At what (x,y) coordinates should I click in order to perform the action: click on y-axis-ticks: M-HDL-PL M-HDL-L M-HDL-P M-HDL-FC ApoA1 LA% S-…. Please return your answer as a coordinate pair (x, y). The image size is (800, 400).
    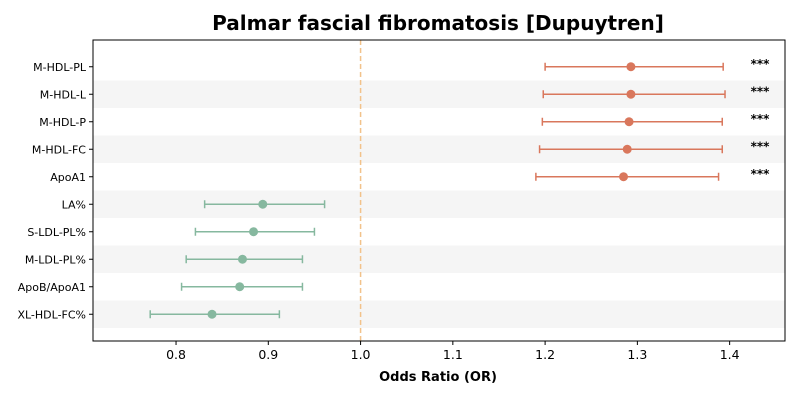
    Looking at the image, I should click on (55, 191).